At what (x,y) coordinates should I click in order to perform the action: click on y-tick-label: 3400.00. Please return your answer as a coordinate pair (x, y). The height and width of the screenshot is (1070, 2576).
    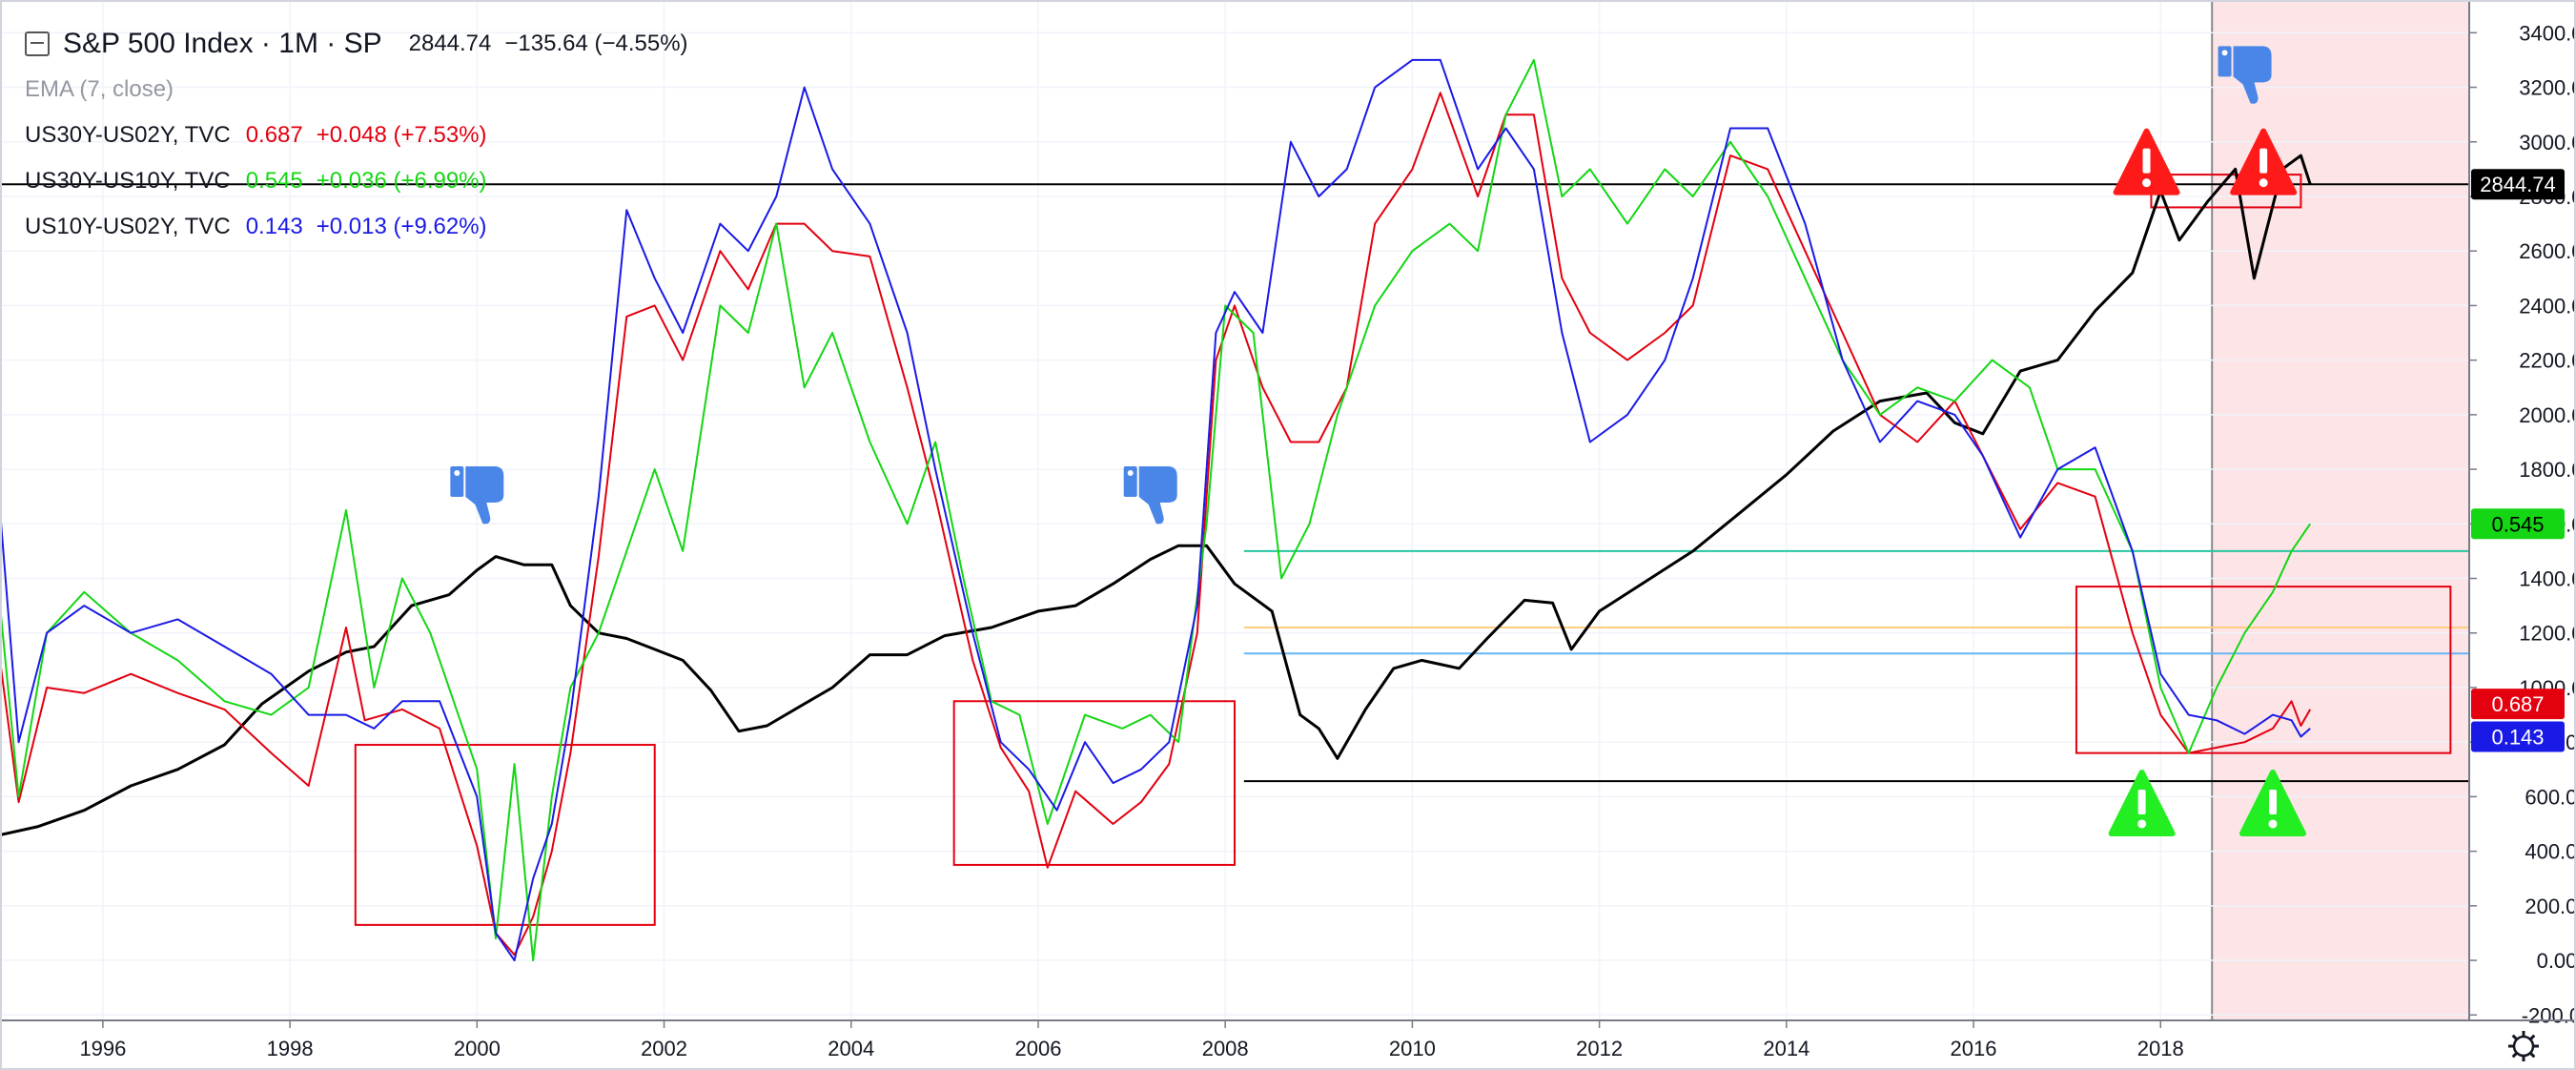
    Looking at the image, I should click on (2548, 33).